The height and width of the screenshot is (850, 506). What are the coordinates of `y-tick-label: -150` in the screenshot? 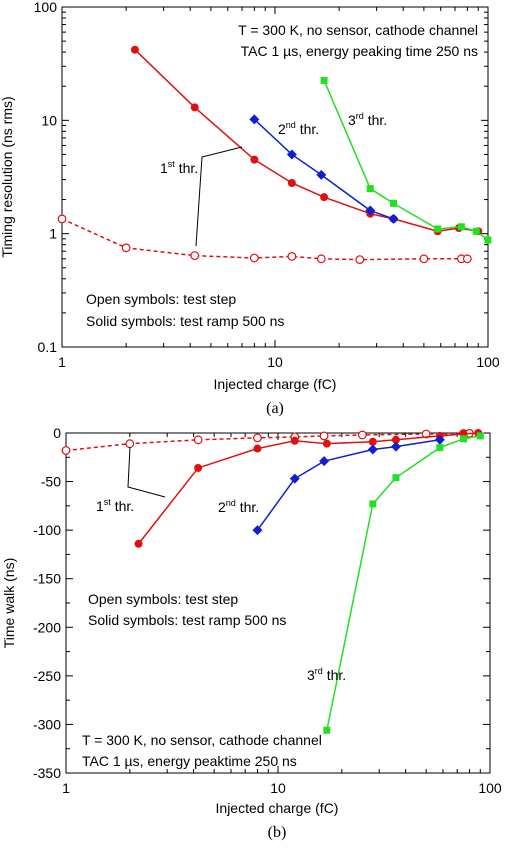 It's located at (47, 579).